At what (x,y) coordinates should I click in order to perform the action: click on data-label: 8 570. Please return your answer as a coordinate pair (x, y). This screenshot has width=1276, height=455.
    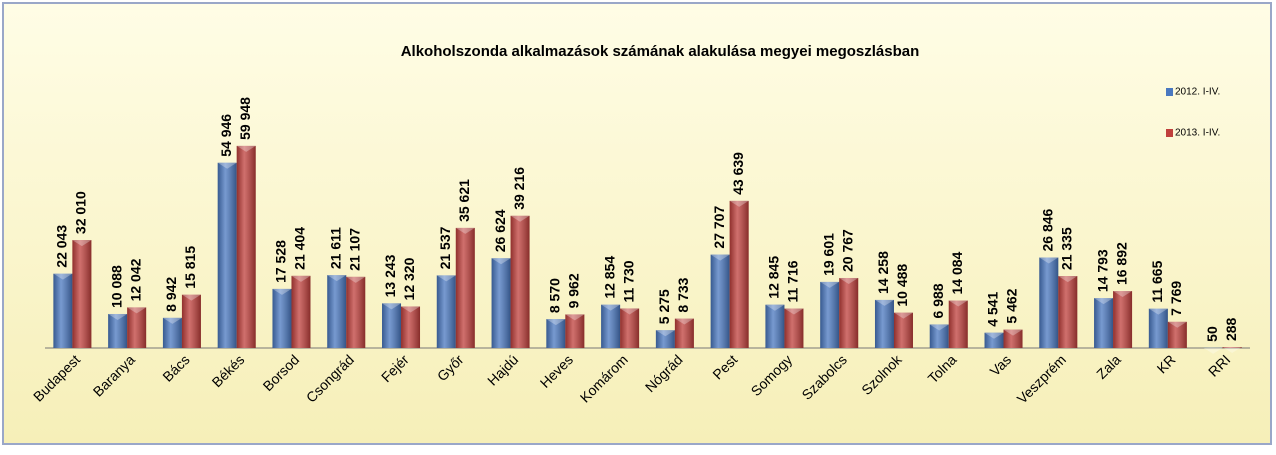
    Looking at the image, I should click on (555, 295).